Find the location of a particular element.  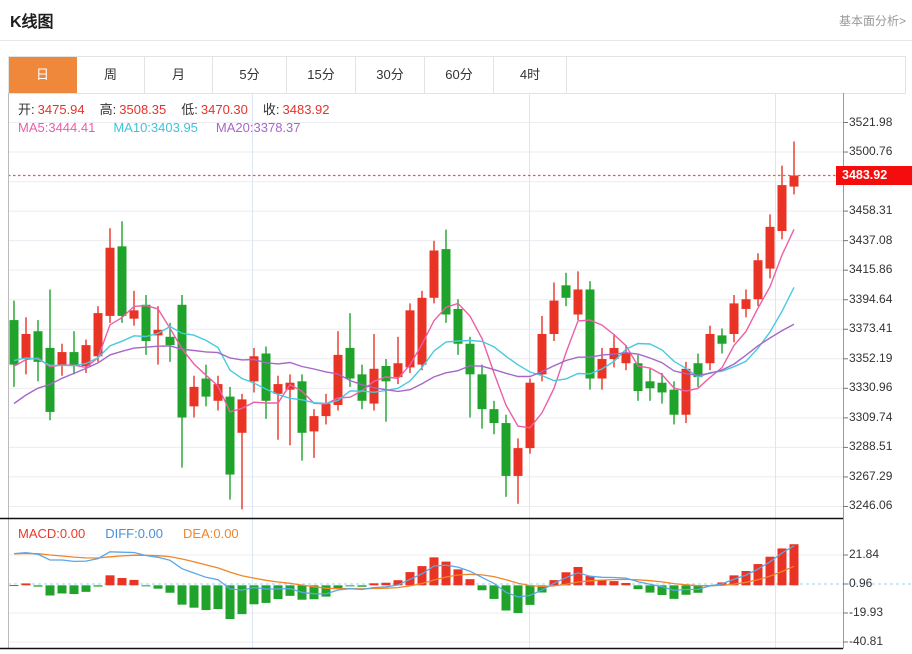

legend-item: DIFF:0.00 is located at coordinates (134, 533).